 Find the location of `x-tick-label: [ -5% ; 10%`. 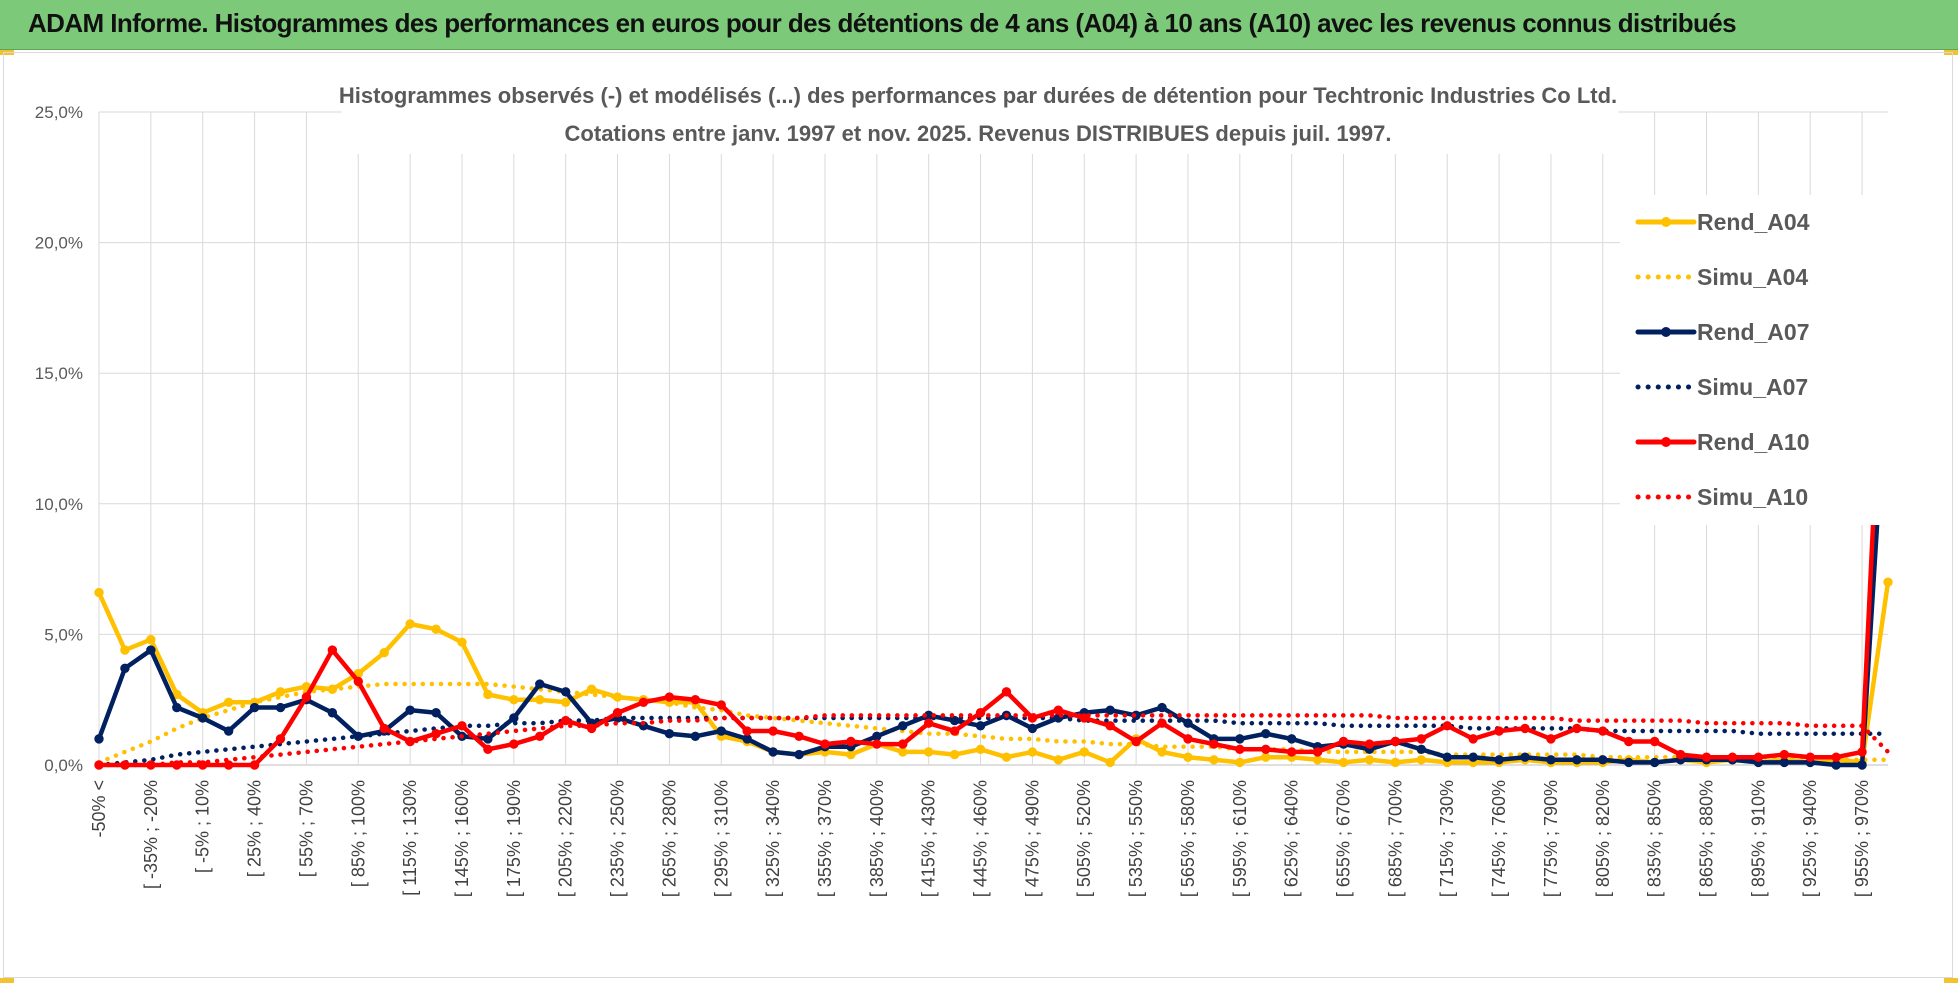

x-tick-label: [ -5% ; 10% is located at coordinates (203, 826).